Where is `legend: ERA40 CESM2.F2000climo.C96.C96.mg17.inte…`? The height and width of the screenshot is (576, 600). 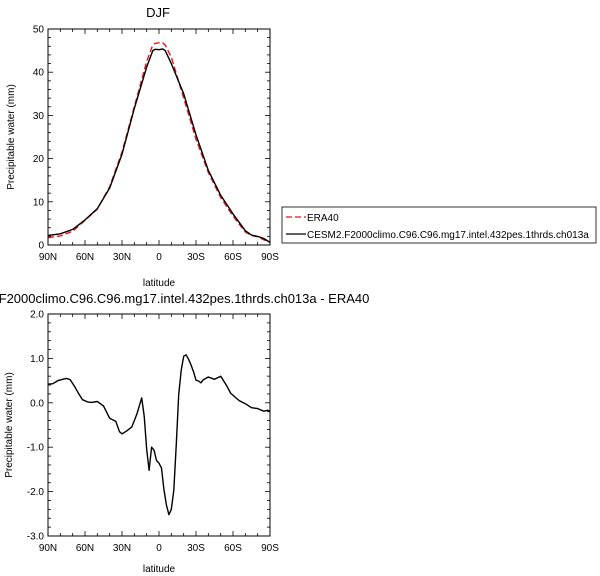
legend: ERA40 CESM2.F2000climo.C96.C96.mg17.inte… is located at coordinates (439, 225).